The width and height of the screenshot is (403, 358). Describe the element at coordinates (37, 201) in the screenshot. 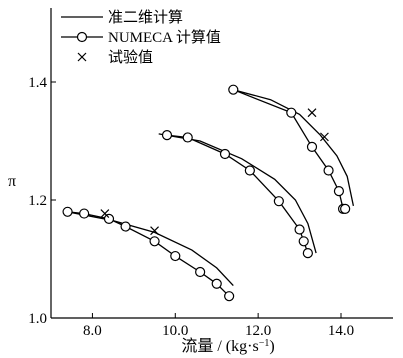

I see `y-tick-label: 1.2` at that location.